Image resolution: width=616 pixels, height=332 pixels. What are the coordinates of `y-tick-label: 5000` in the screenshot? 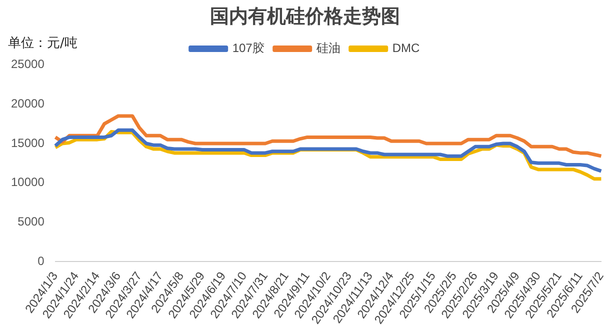 It's located at (31, 221).